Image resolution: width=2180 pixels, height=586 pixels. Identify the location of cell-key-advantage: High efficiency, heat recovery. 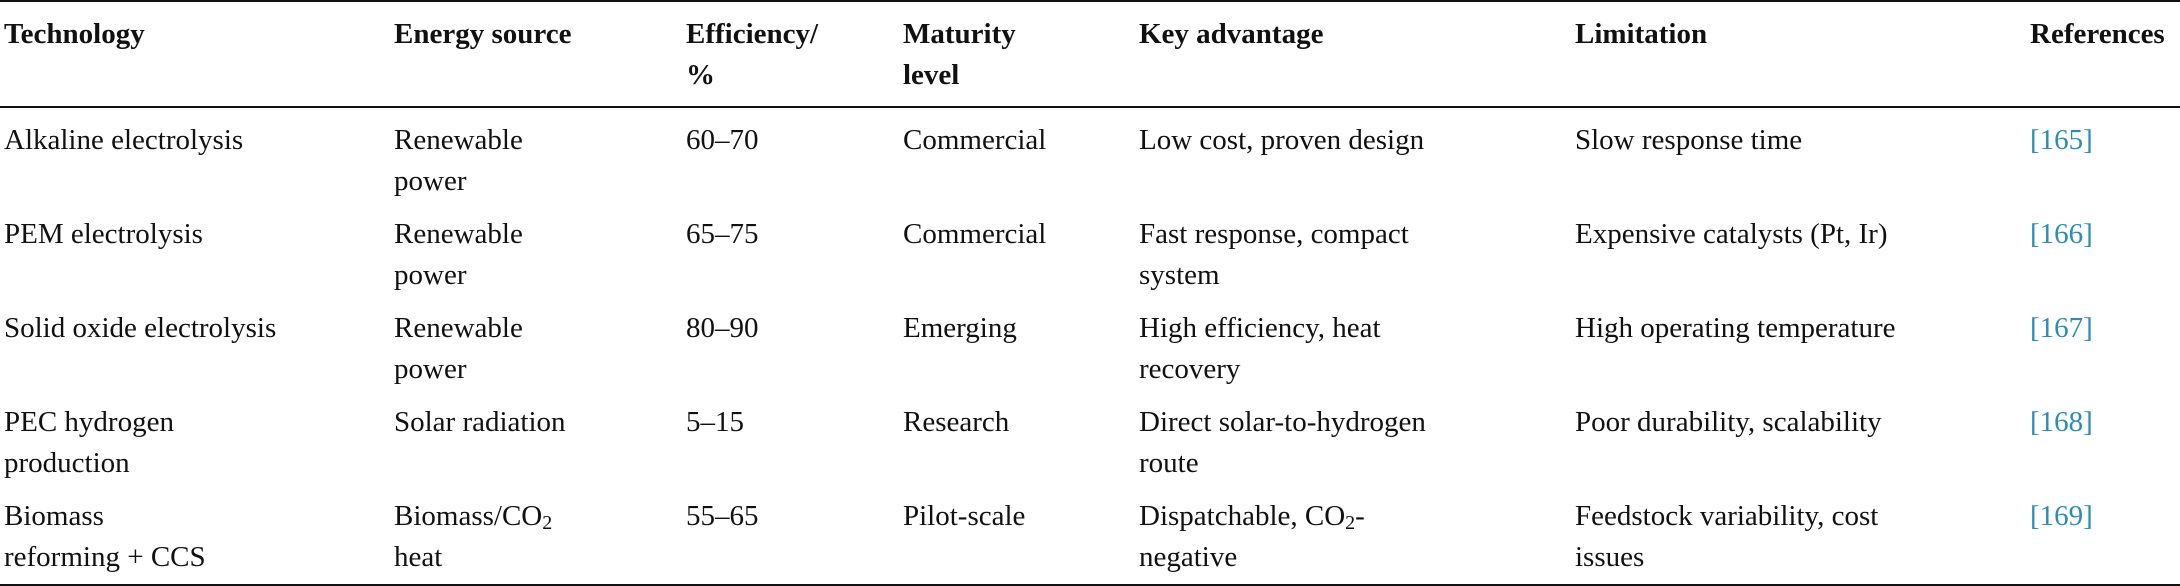
(1353, 343).